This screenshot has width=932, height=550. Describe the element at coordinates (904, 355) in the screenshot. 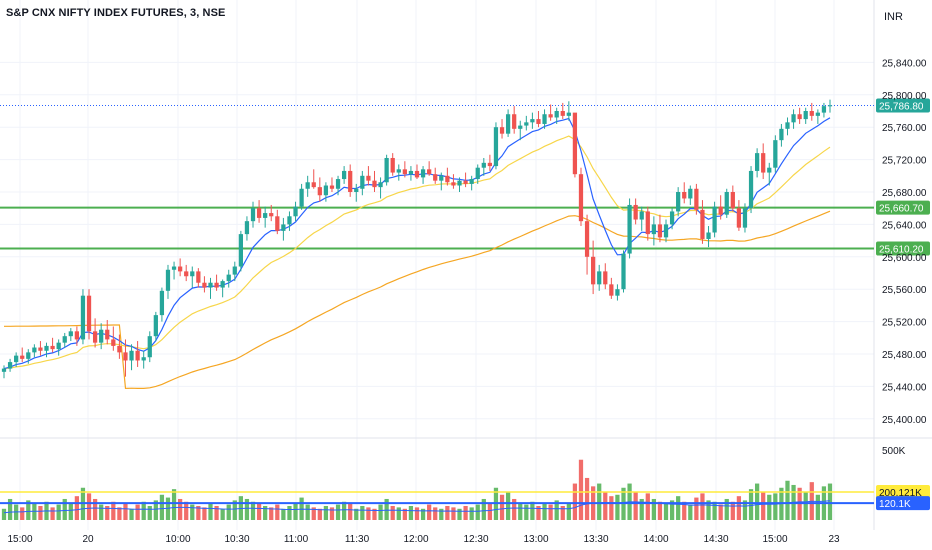

I see `price-tick-label: 25,480.00` at that location.